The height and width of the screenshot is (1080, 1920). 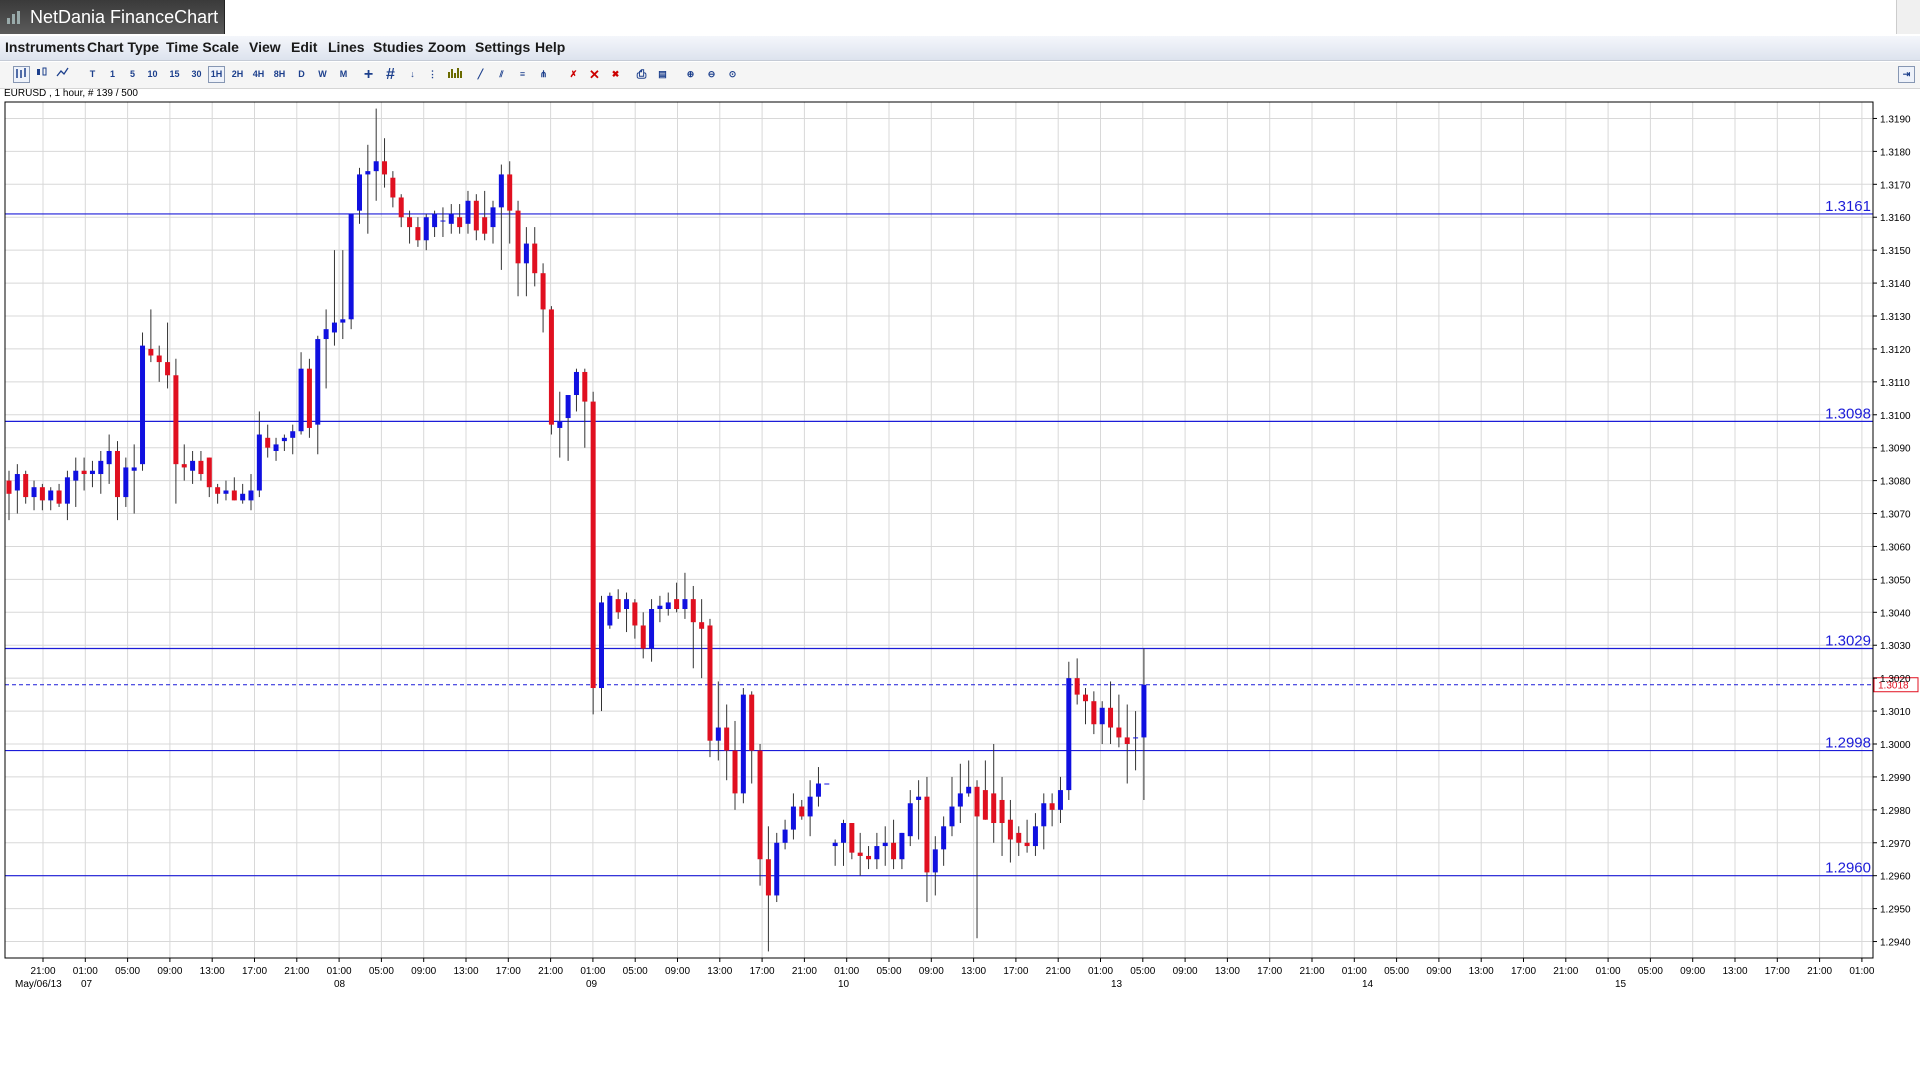 I want to click on x-tick-label: 21:00, so click(x=296, y=971).